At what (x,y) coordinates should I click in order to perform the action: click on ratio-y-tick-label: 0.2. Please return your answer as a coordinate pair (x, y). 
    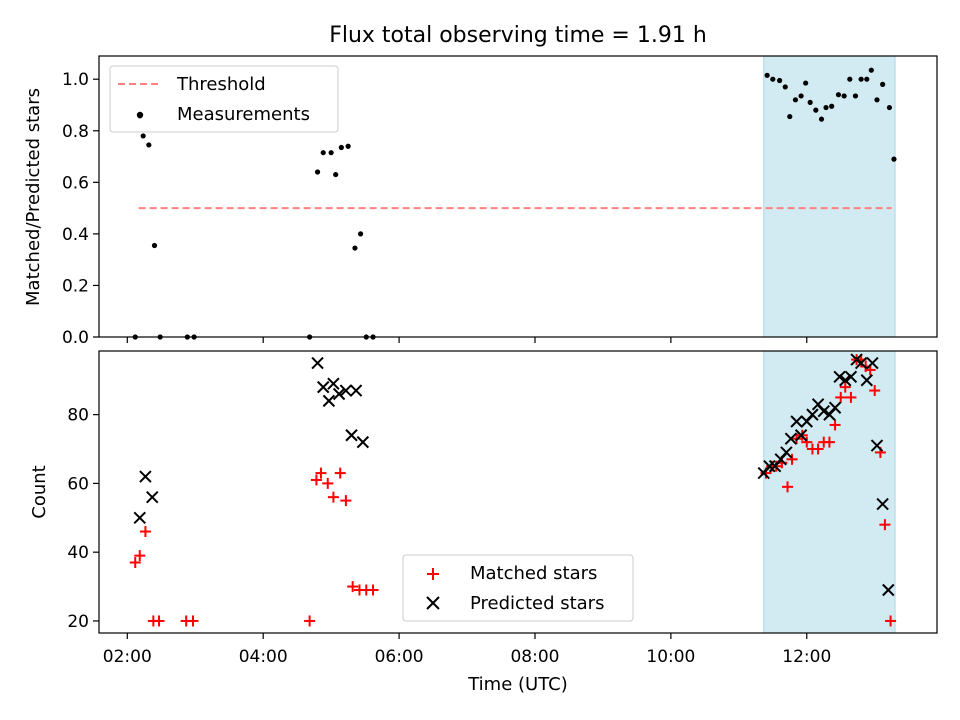
    Looking at the image, I should click on (75, 286).